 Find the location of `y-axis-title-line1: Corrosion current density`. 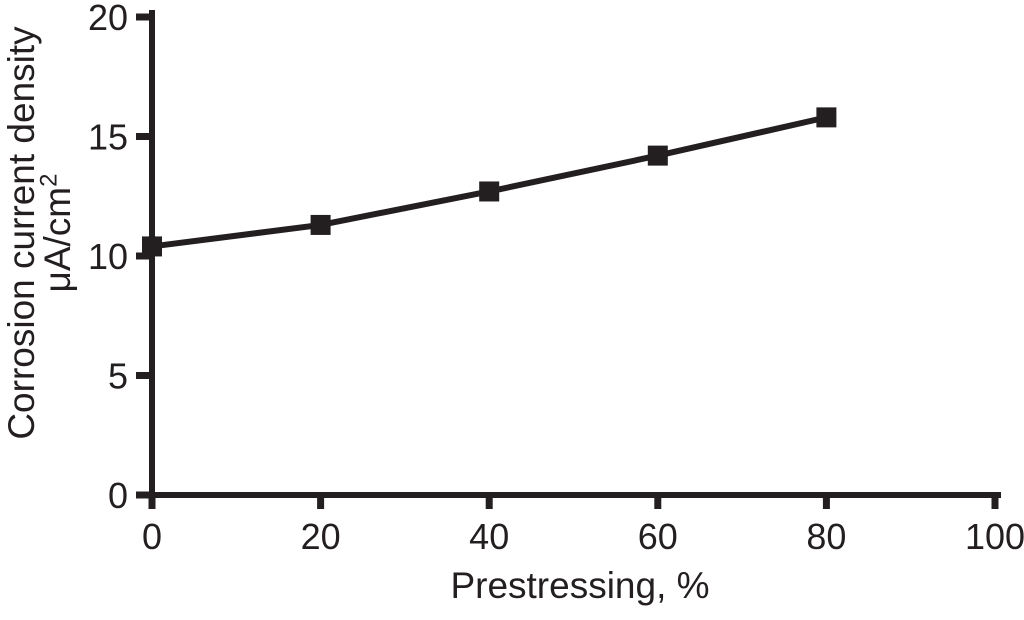

y-axis-title-line1: Corrosion current density is located at coordinates (21, 233).